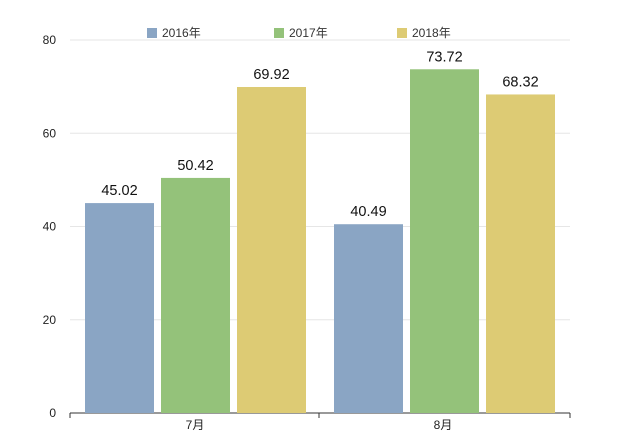 This screenshot has width=620, height=448. What do you see at coordinates (320, 422) in the screenshot?
I see `x-axis: 7月 8月` at bounding box center [320, 422].